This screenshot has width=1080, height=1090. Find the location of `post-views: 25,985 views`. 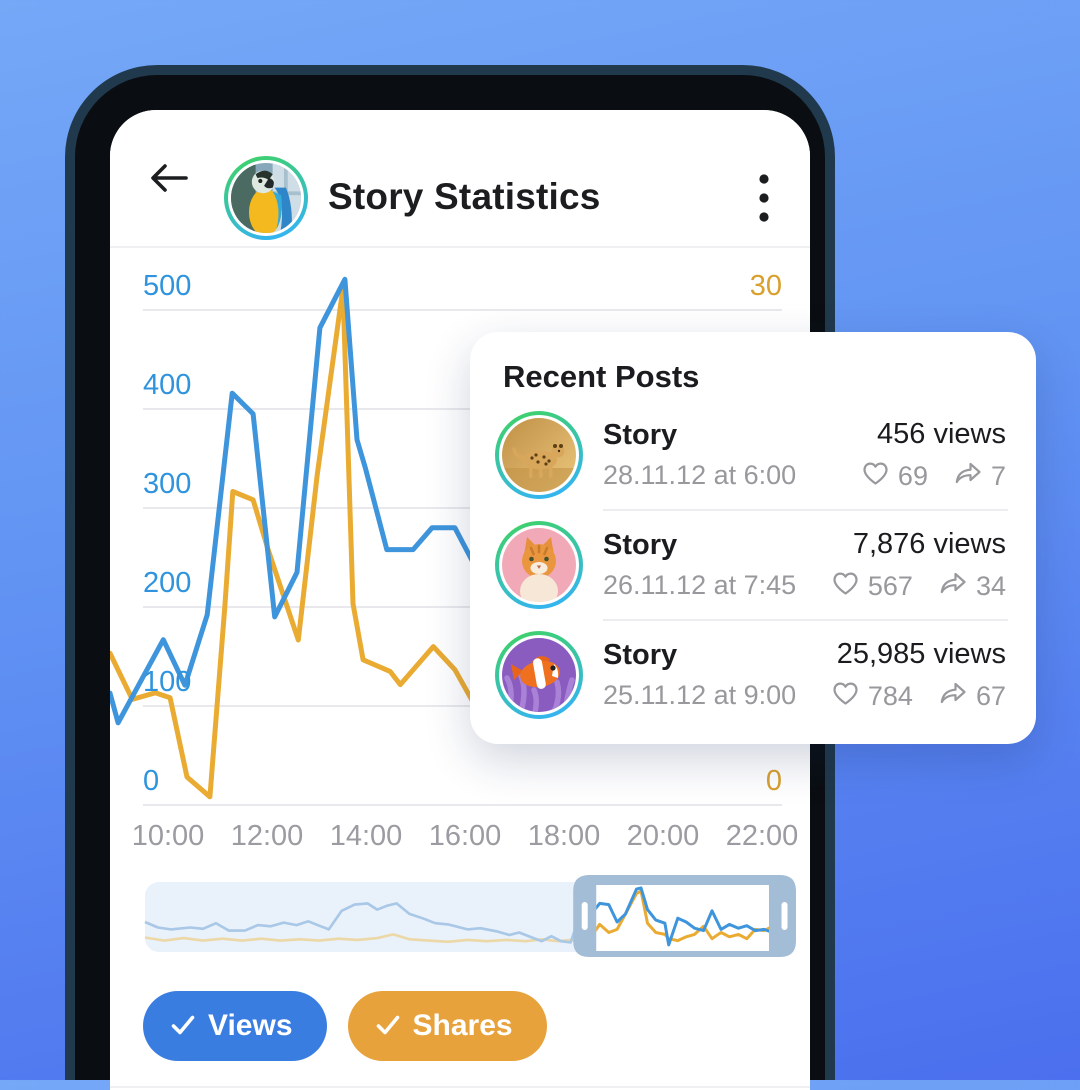

post-views: 25,985 views is located at coordinates (921, 653).